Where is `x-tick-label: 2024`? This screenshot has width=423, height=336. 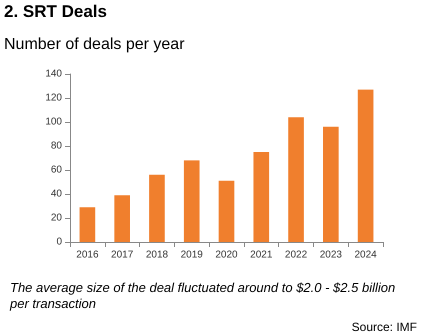 x-tick-label: 2024 is located at coordinates (366, 255).